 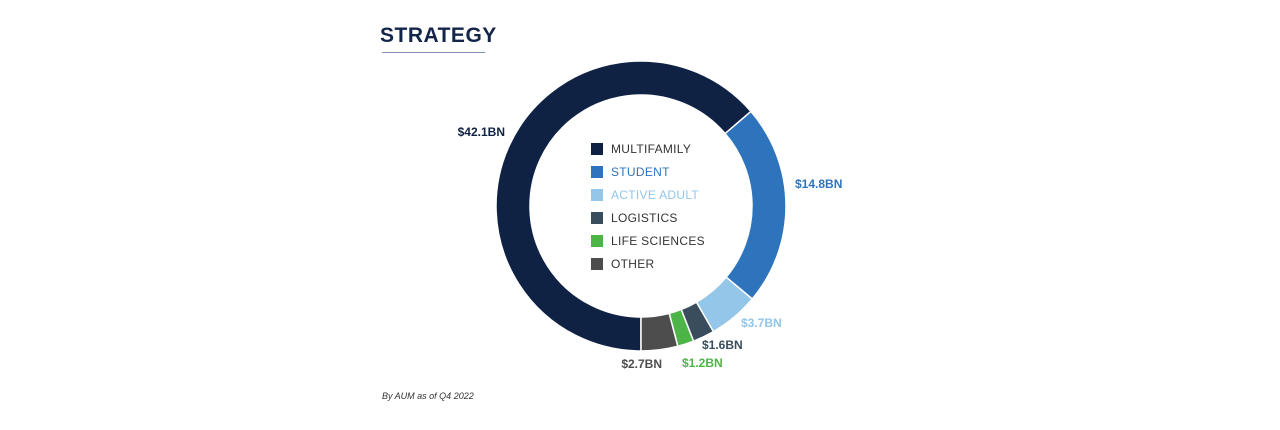 I want to click on slice-other, so click(x=659, y=332).